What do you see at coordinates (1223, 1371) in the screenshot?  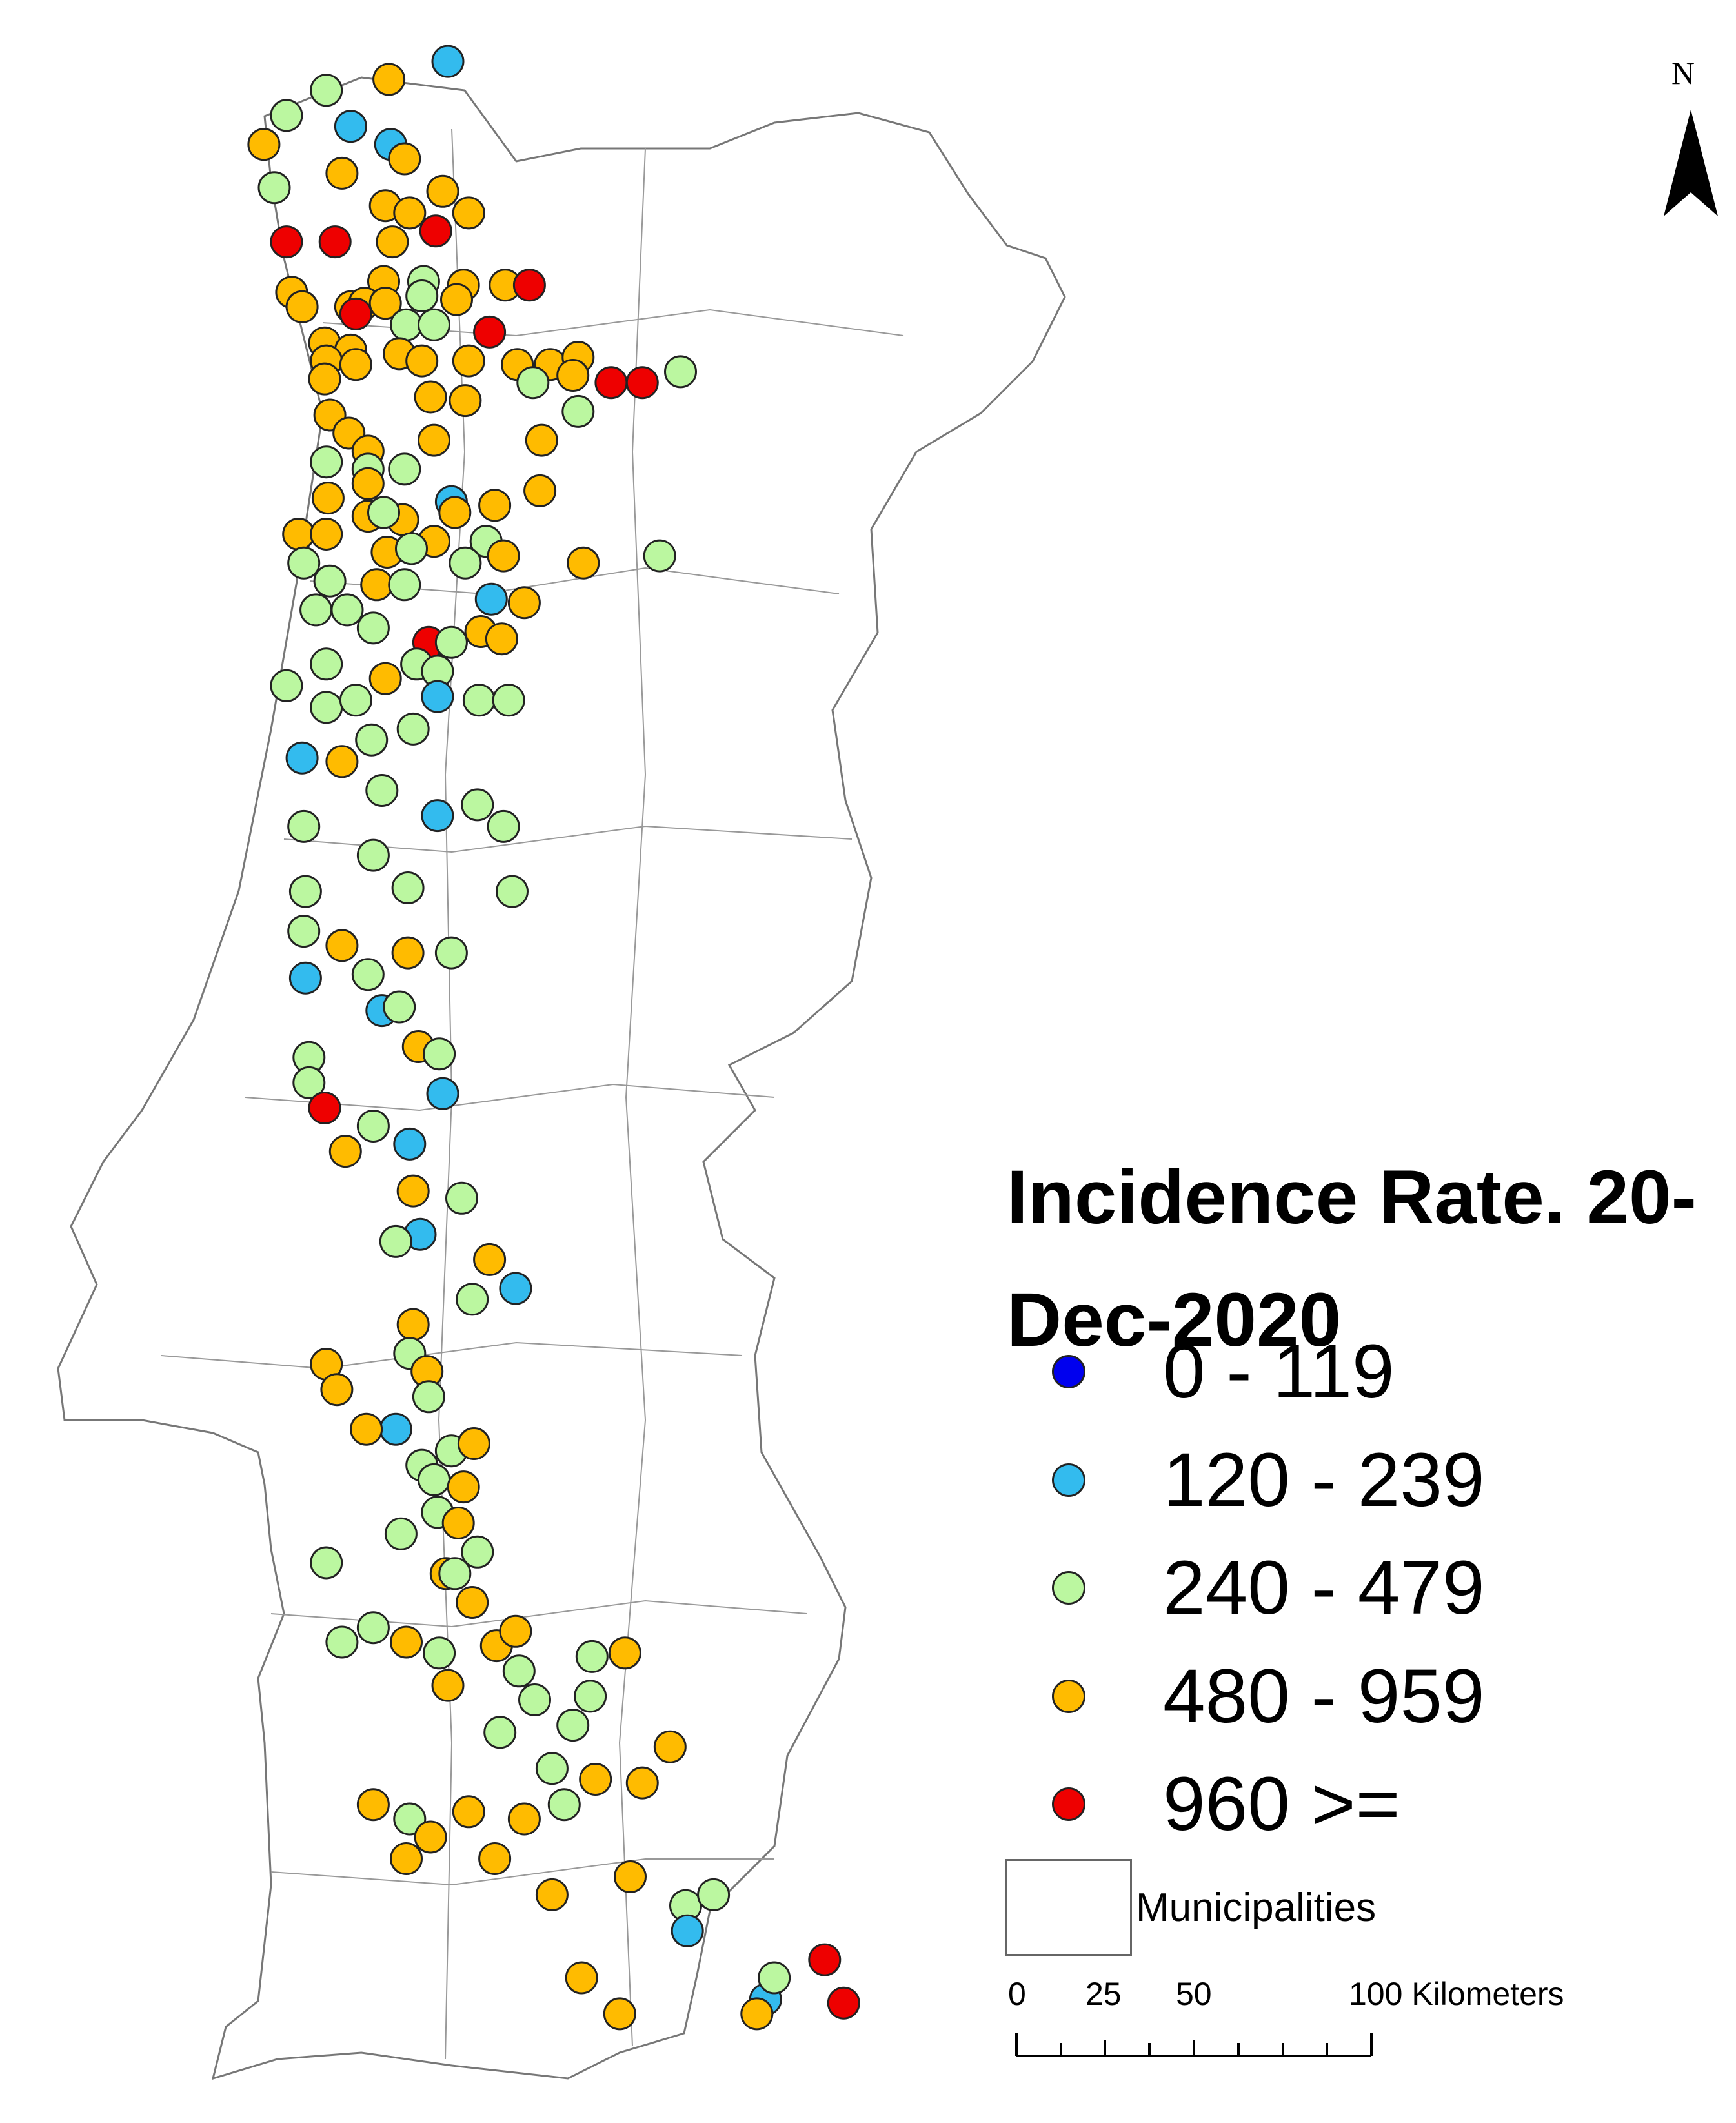 I see `legend-item-0-119: 0 - 119` at bounding box center [1223, 1371].